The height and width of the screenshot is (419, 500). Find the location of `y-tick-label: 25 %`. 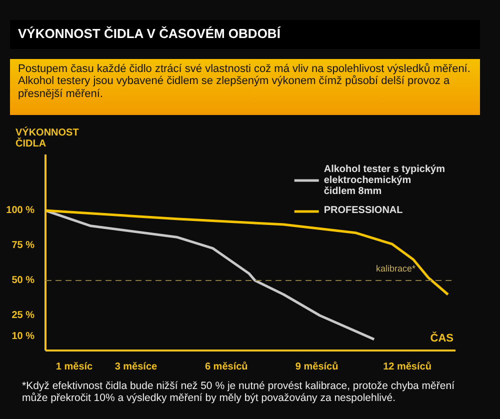

y-tick-label: 25 % is located at coordinates (23, 315).